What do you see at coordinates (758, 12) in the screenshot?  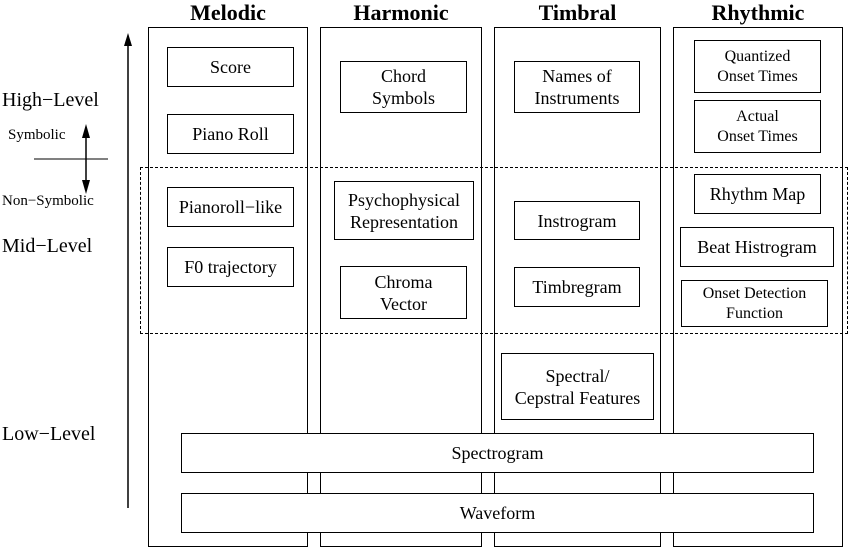 I see `column-title-rhythmic: Rhythmic` at bounding box center [758, 12].